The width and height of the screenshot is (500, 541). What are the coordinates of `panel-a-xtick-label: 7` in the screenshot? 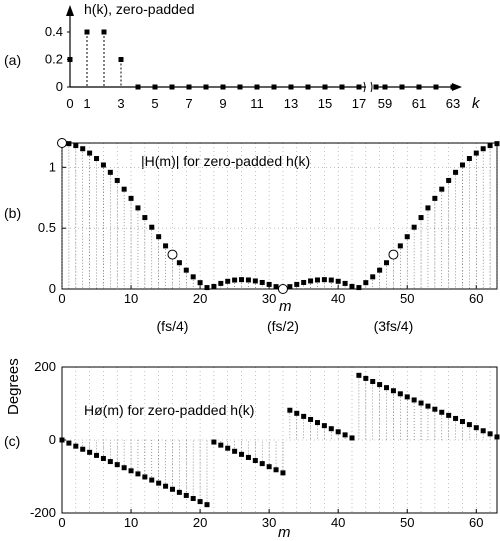 It's located at (188, 103).